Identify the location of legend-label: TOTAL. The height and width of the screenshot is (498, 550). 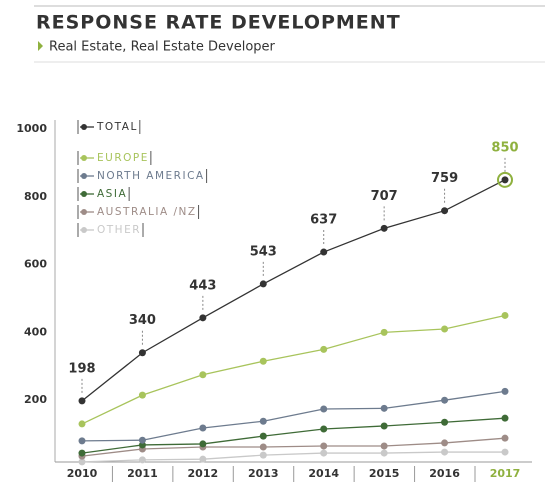
(117, 127).